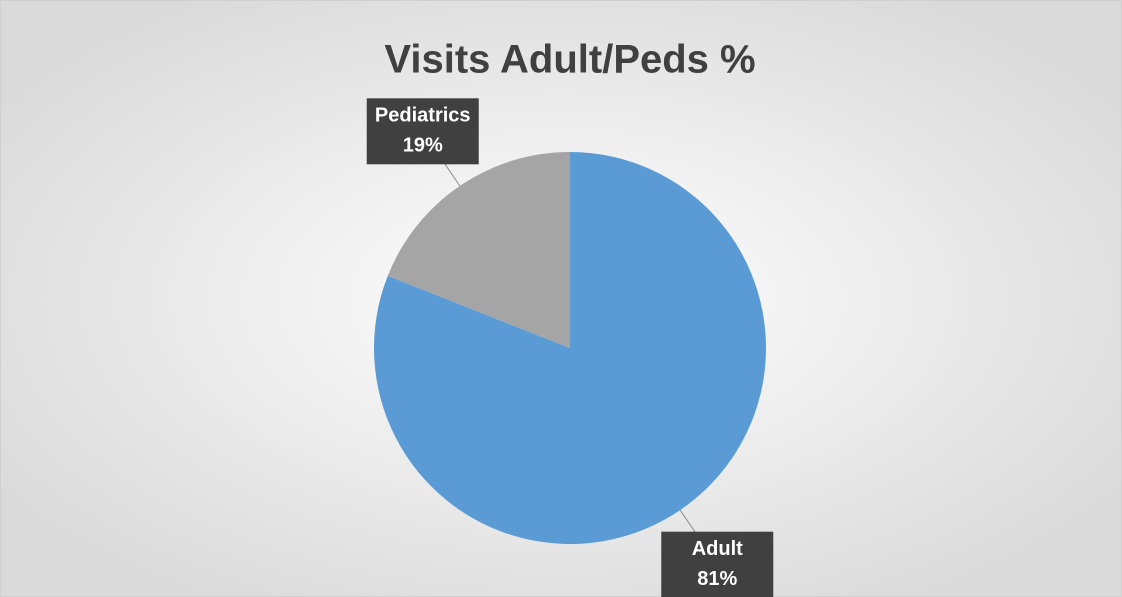  What do you see at coordinates (423, 146) in the screenshot?
I see `data-label-value: 19%` at bounding box center [423, 146].